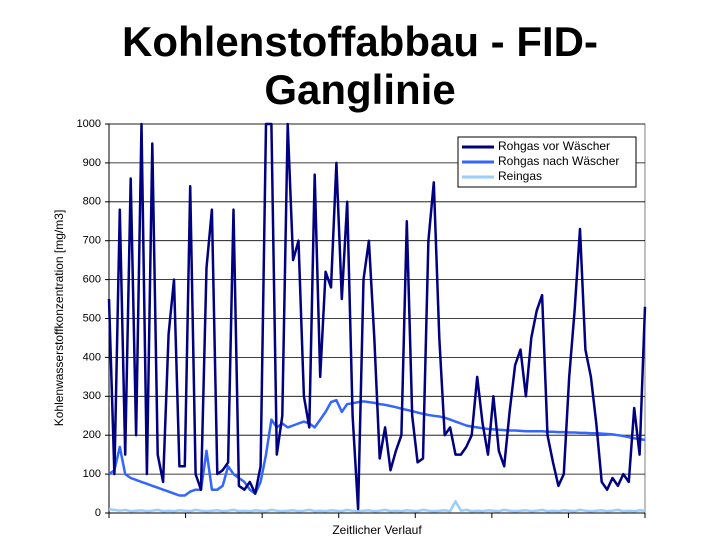 The width and height of the screenshot is (720, 540). I want to click on y-tick-label: 100, so click(92, 474).